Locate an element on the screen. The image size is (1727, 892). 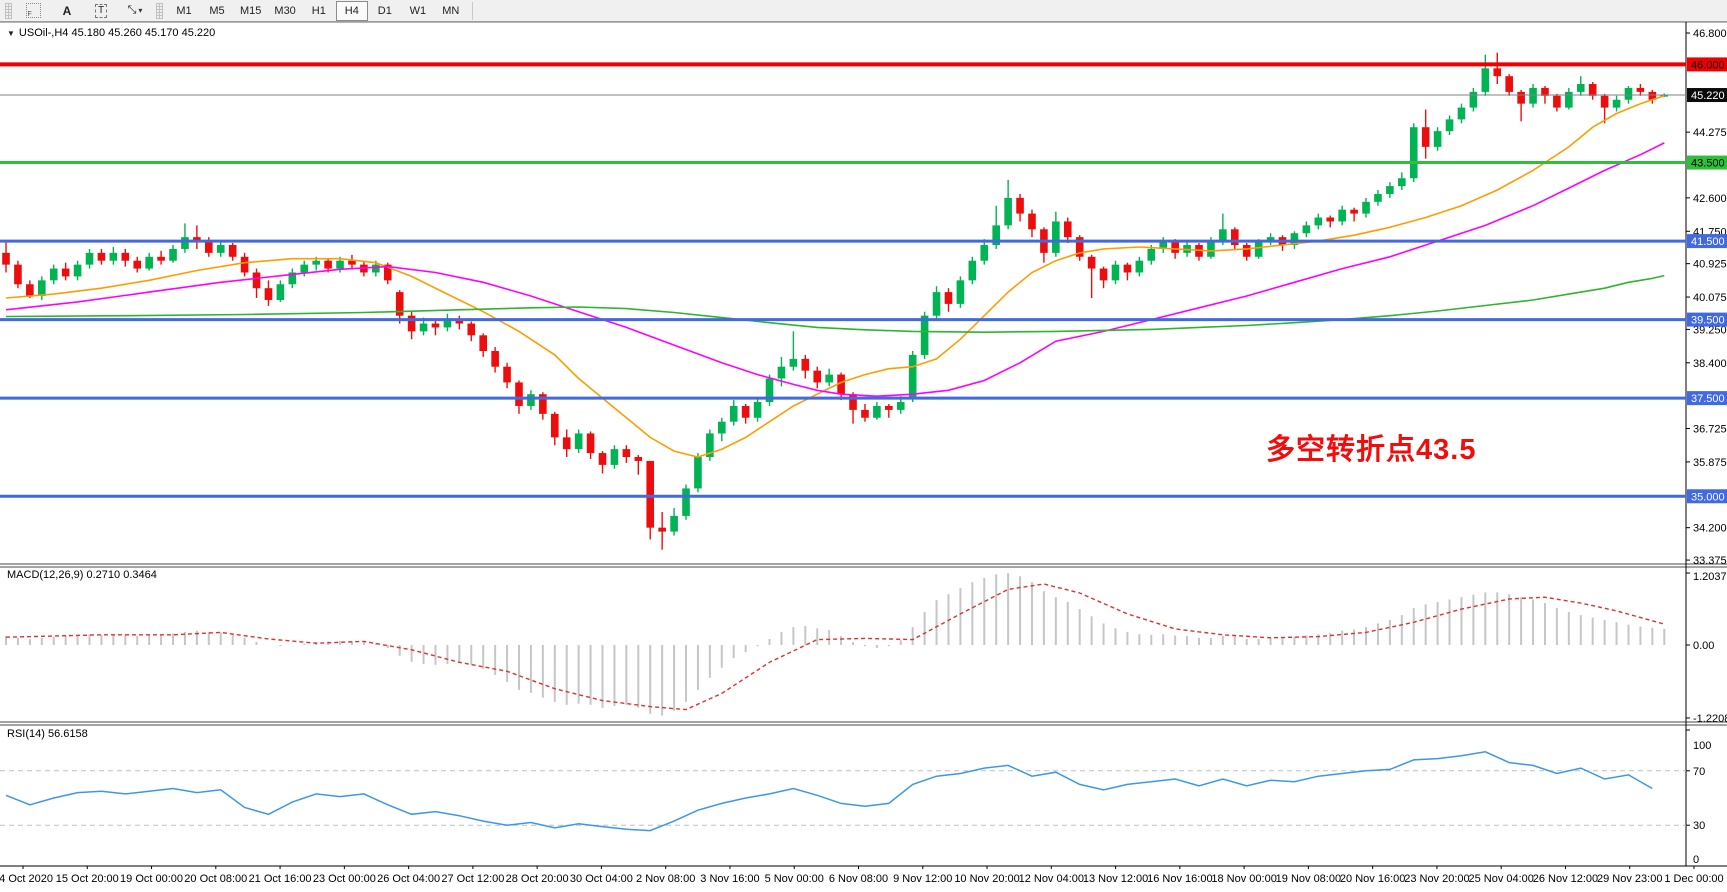
ma-long-green is located at coordinates (835, 304).